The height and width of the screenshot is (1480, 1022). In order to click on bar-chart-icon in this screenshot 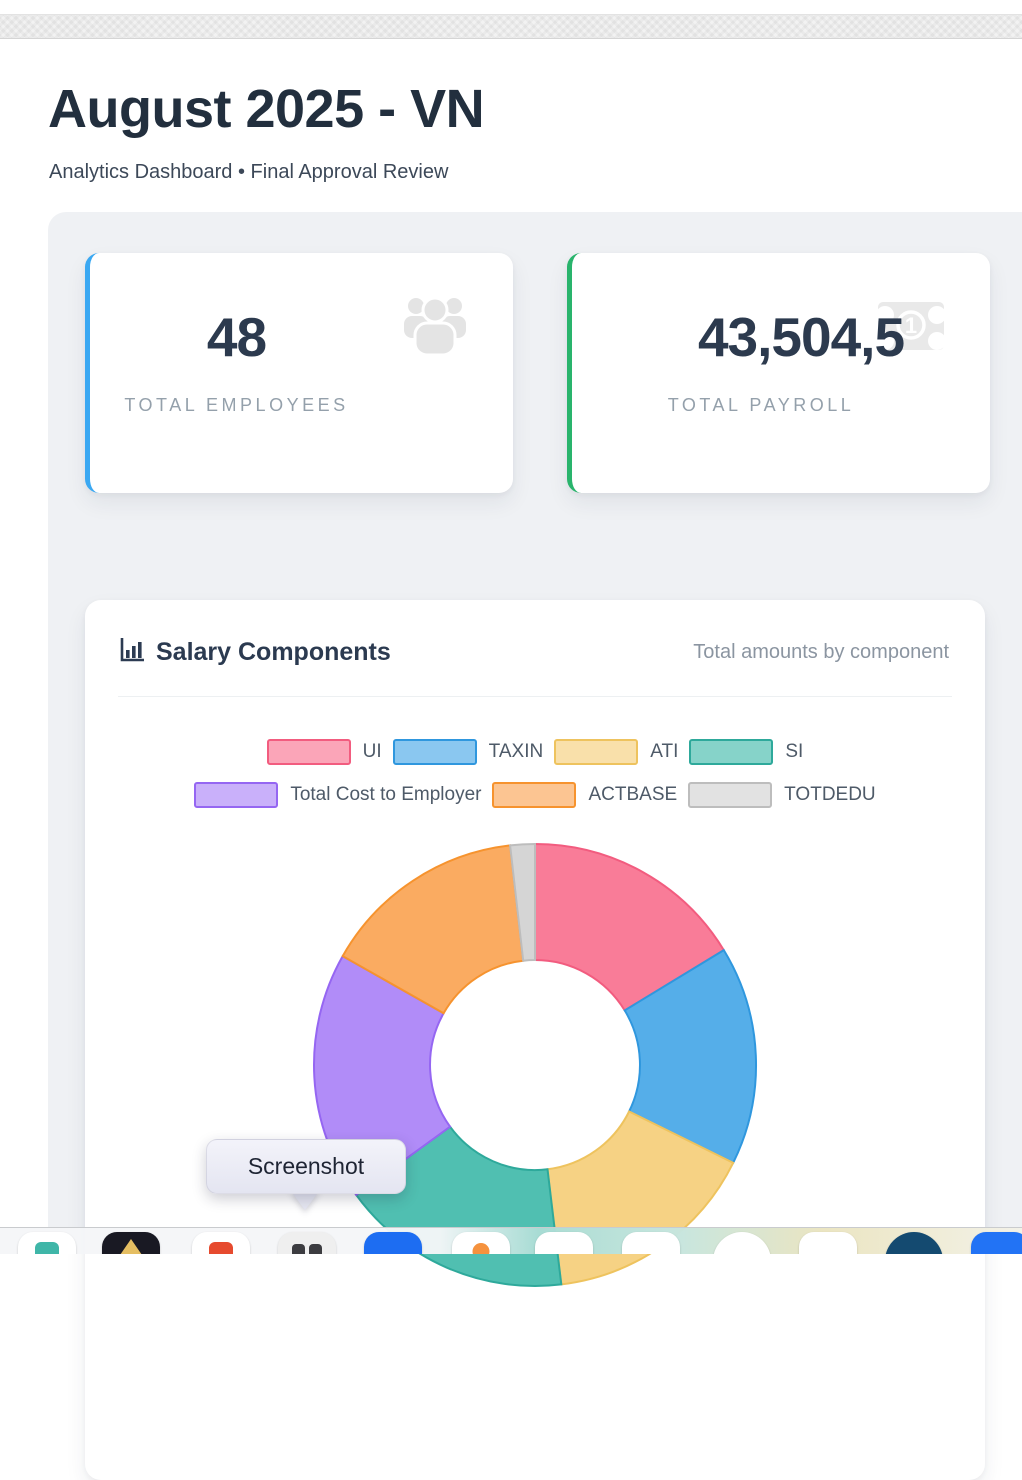, I will do `click(132, 652)`.